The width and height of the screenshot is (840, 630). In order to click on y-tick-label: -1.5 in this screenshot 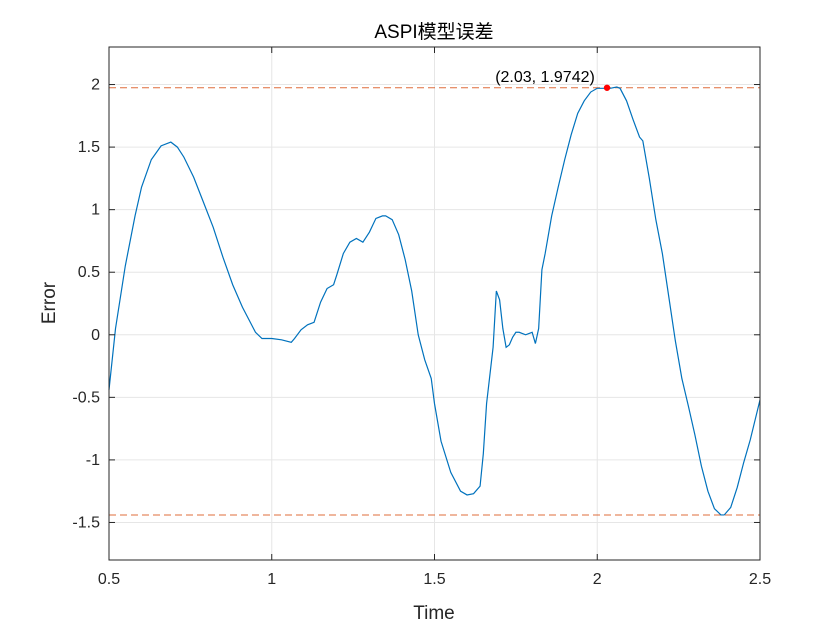, I will do `click(86, 522)`.